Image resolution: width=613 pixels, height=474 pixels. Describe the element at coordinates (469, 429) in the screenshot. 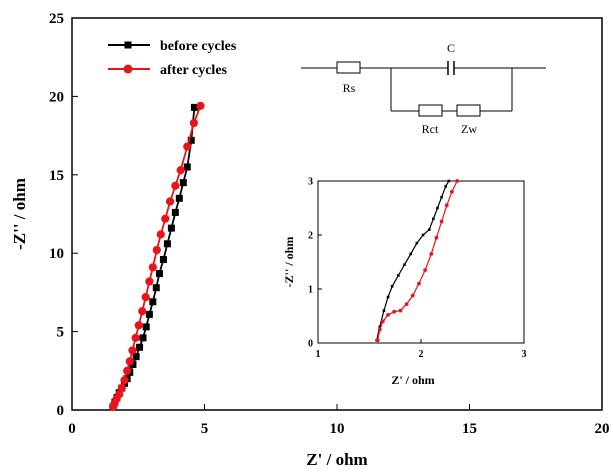

I see `x-tick-label: 15` at that location.